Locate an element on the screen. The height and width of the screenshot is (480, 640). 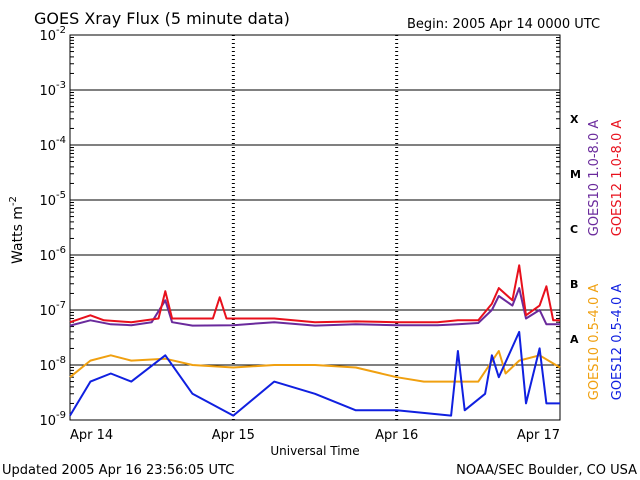
updated-time: Updated 2005 Apr 16 23:56:05 UTC is located at coordinates (118, 470).